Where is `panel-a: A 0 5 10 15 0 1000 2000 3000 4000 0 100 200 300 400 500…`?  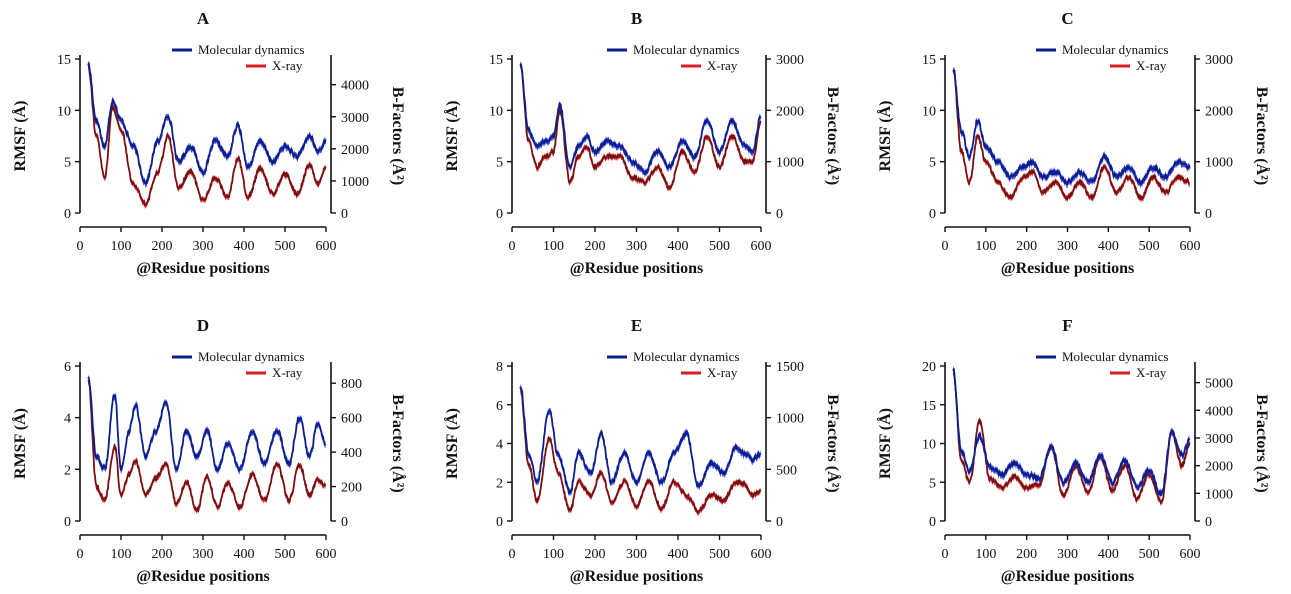 panel-a: A 0 5 10 15 0 1000 2000 3000 4000 0 100 200 300 400 500… is located at coordinates (209, 143).